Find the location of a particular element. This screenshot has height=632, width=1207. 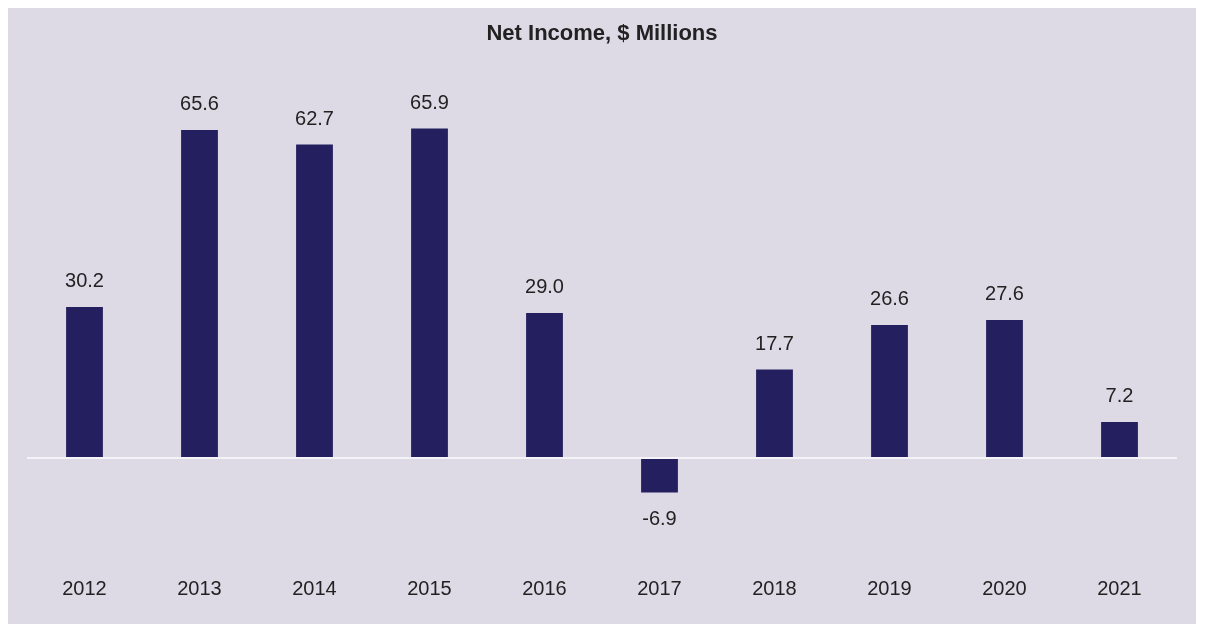

x-tick-label: 2013 is located at coordinates (199, 587).